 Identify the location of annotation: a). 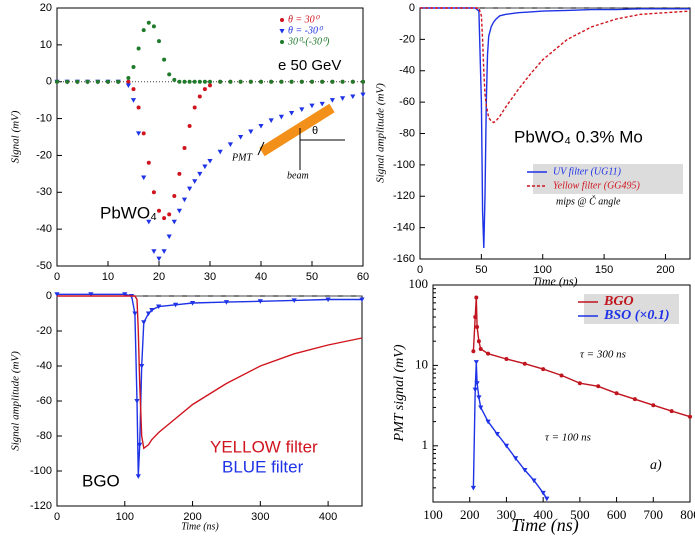
(656, 465).